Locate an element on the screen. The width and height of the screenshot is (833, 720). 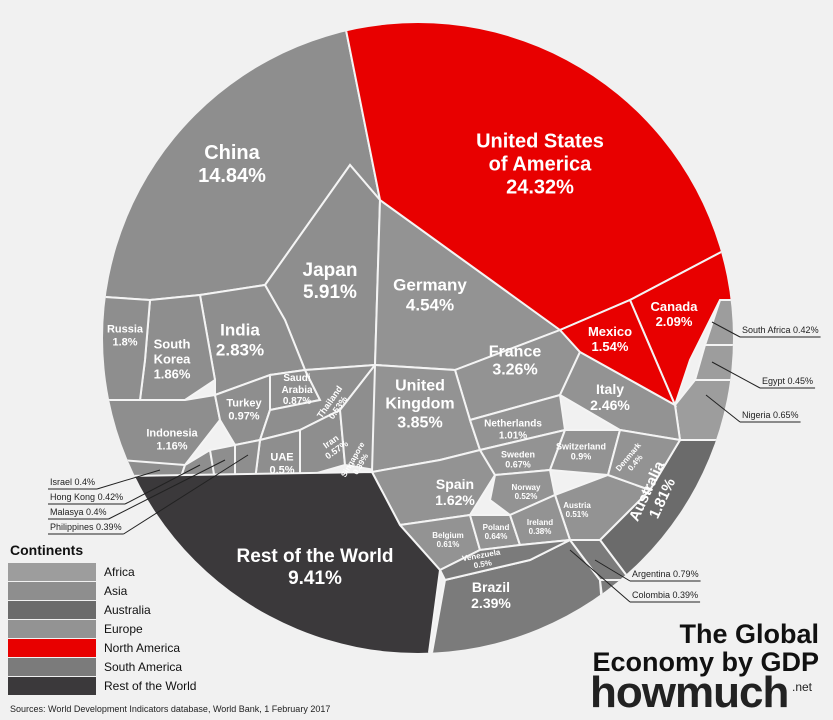
chart-title: The Global Economy by GDP is located at coordinates (705, 648).